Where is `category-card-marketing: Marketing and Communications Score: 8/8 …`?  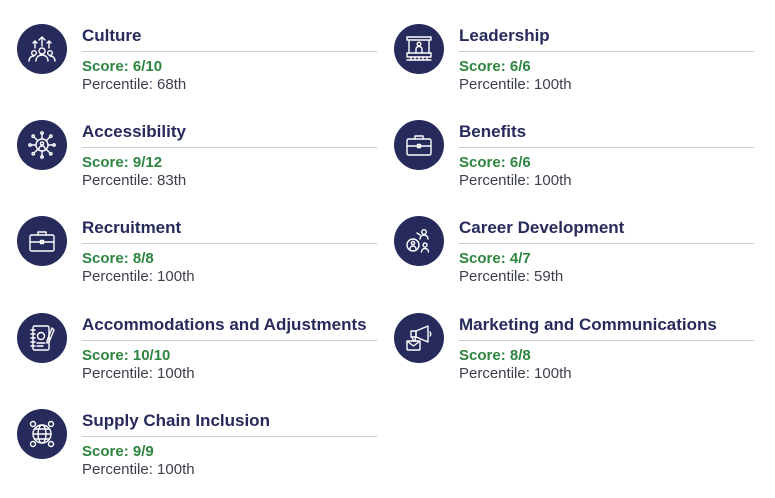
category-card-marketing: Marketing and Communications Score: 8/8 … is located at coordinates (574, 353).